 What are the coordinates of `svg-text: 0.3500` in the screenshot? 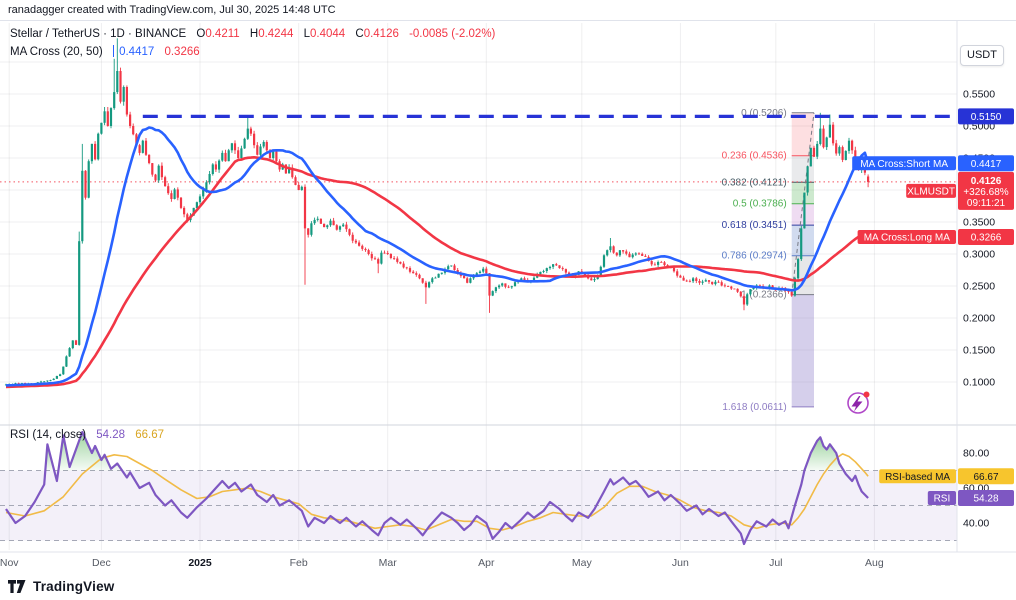 It's located at (979, 223).